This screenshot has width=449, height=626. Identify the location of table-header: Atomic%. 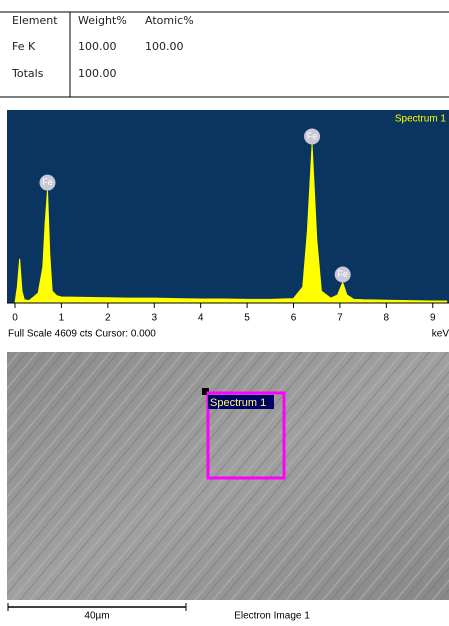
(169, 20).